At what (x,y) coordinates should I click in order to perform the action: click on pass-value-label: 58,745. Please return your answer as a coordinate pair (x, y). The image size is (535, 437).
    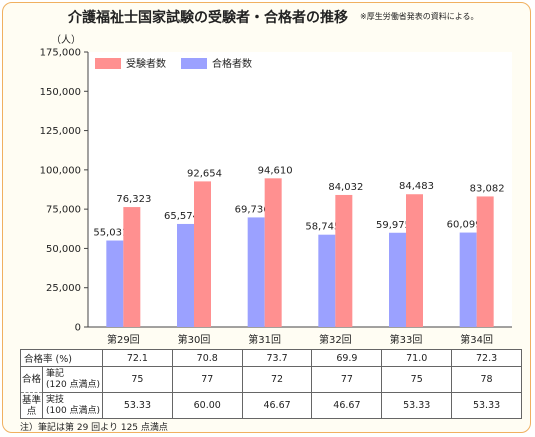
    Looking at the image, I should click on (322, 227).